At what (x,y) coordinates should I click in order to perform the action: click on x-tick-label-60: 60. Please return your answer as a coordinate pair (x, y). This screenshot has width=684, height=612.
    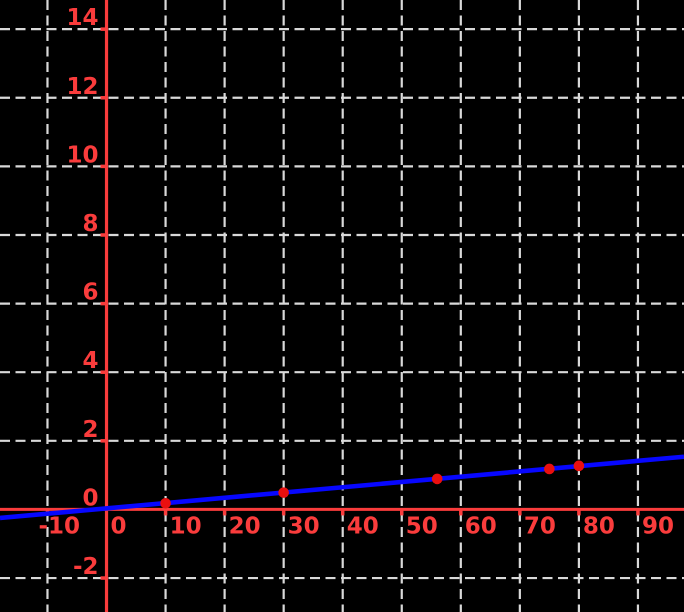
    Looking at the image, I should click on (481, 526).